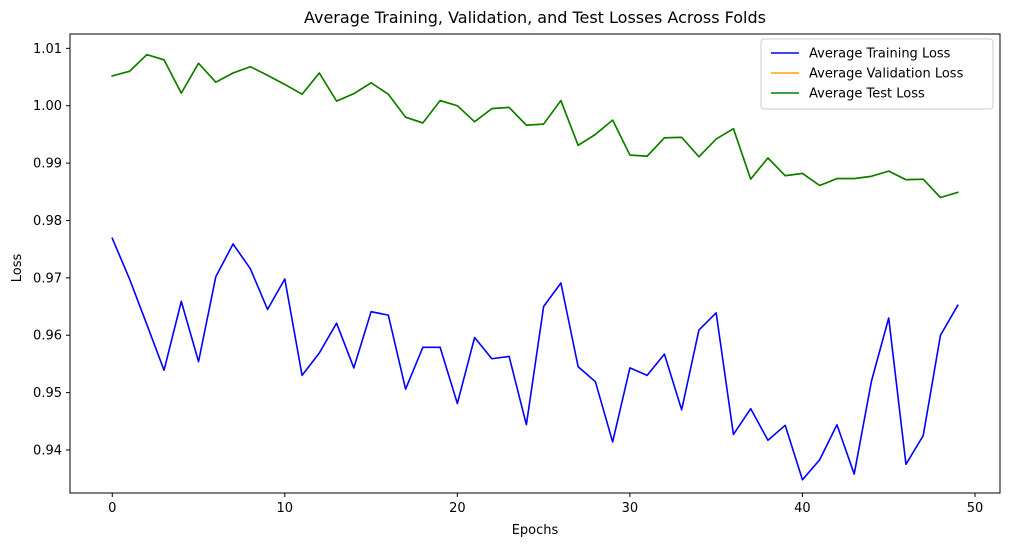  What do you see at coordinates (47, 278) in the screenshot?
I see `y-tick-label: 0.97` at bounding box center [47, 278].